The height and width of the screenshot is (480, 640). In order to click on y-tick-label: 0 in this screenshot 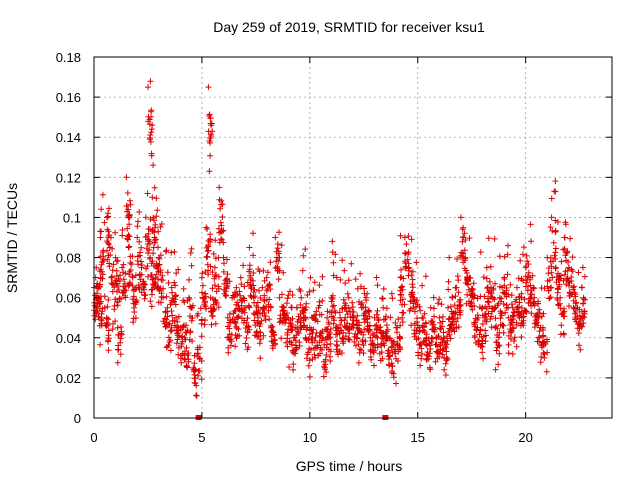, I will do `click(77, 418)`.